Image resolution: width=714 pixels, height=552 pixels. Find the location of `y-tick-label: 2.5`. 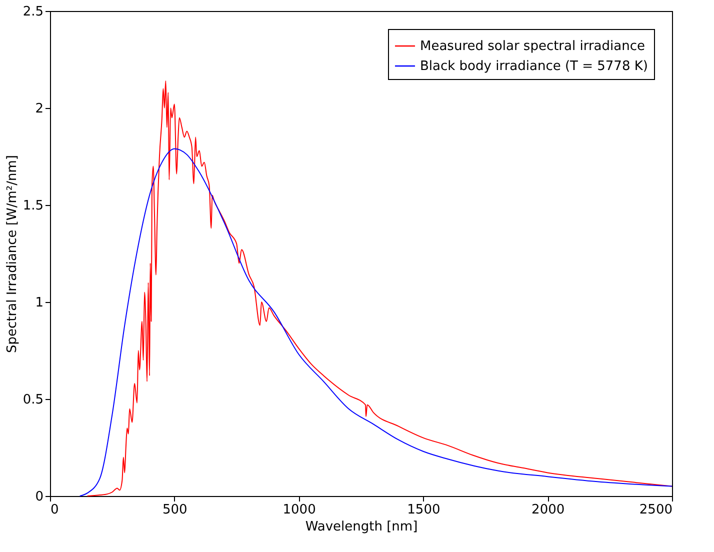

y-tick-label: 2.5 is located at coordinates (33, 12).